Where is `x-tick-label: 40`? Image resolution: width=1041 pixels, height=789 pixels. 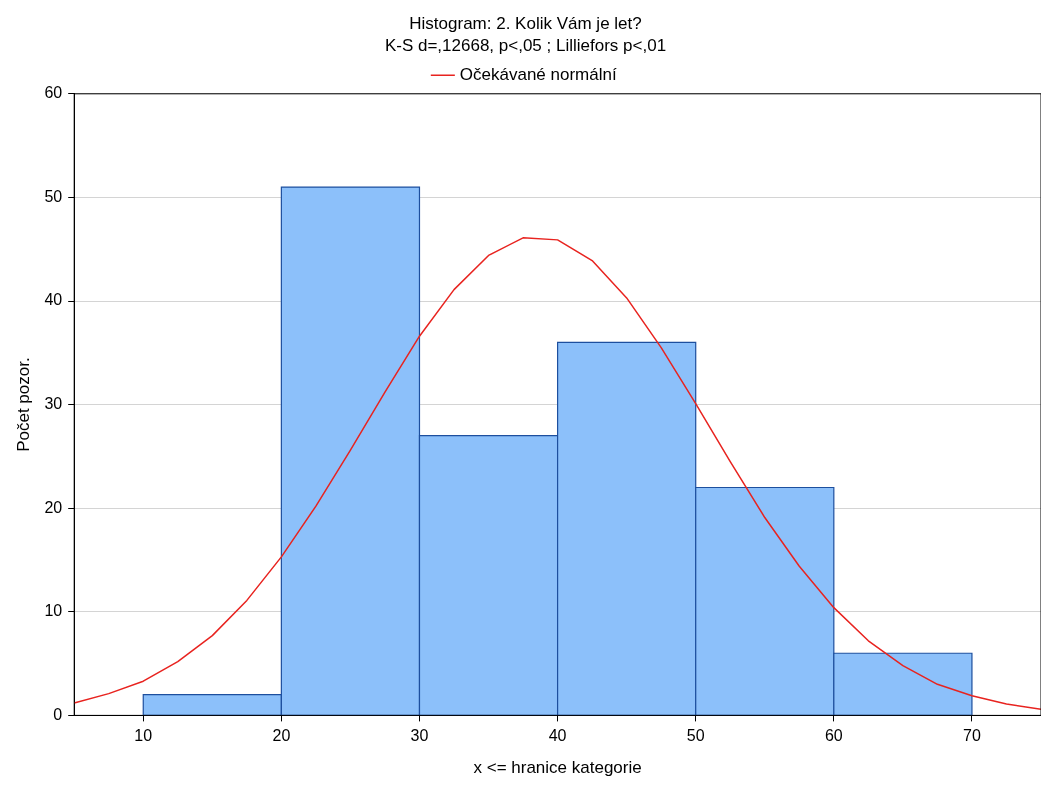 x-tick-label: 40 is located at coordinates (557, 736).